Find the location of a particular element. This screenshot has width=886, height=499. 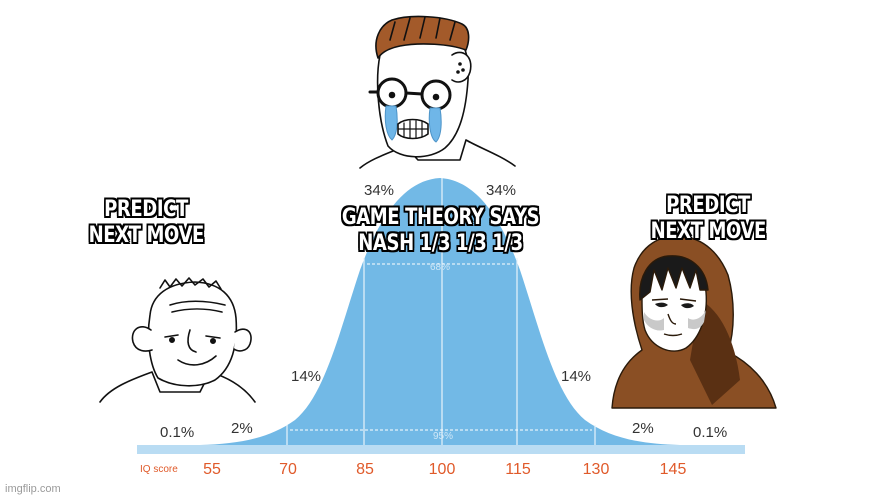

tick-100: 100 is located at coordinates (442, 469).